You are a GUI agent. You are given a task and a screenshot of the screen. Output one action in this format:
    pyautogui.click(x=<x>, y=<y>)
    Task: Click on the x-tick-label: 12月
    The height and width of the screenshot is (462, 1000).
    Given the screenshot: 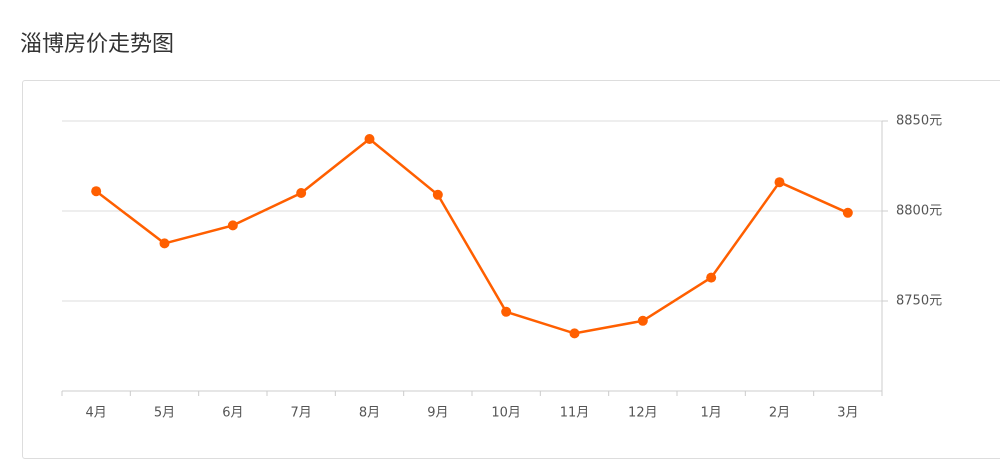 What is the action you would take?
    pyautogui.click(x=643, y=413)
    